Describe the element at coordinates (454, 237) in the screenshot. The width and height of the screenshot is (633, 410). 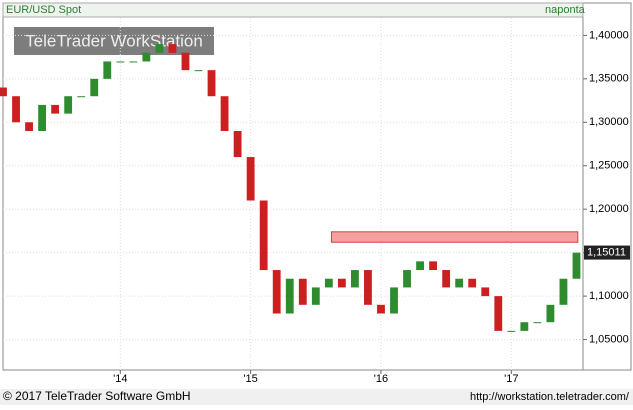
I see `resistance-zone` at that location.